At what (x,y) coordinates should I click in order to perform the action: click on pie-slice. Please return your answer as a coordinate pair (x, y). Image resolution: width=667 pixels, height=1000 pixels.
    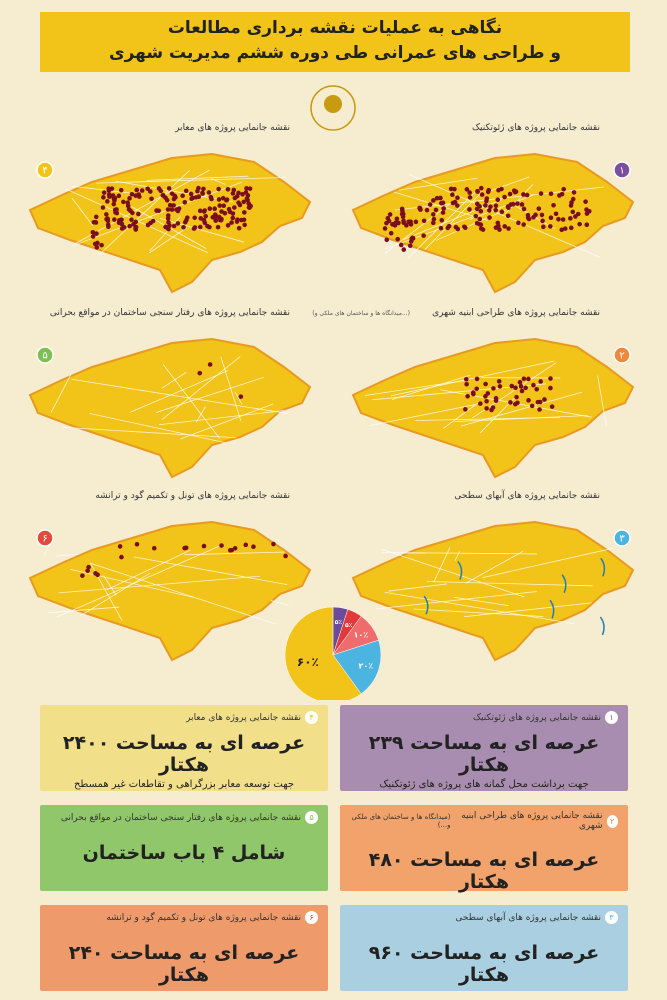
    Looking at the image, I should click on (357, 667).